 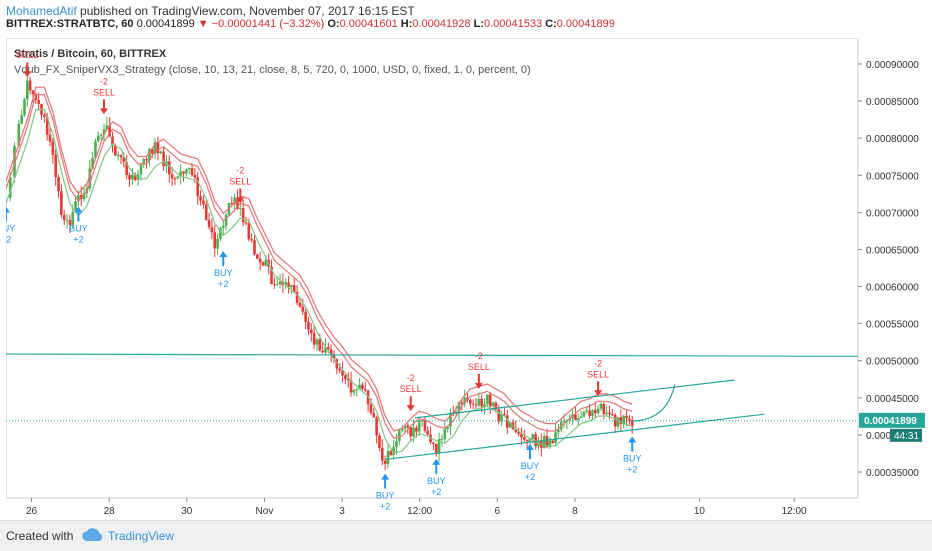 I want to click on y-tick-label: 0.00050000, so click(x=892, y=362).